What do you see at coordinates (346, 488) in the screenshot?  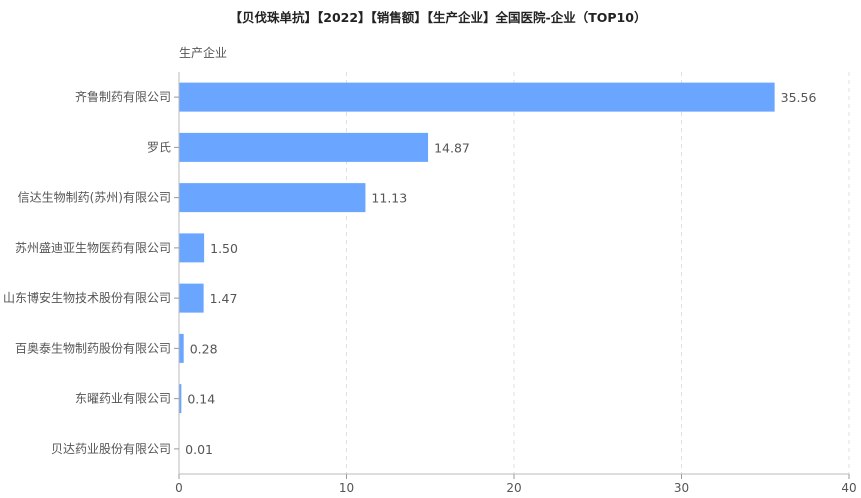 I see `x-tick-label: 10` at bounding box center [346, 488].